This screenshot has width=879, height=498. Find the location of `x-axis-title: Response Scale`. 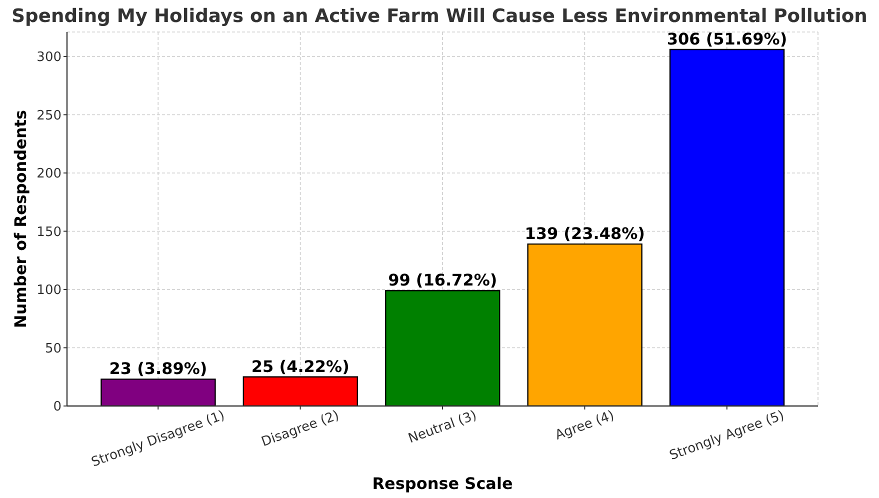

x-axis-title: Response Scale is located at coordinates (442, 484).